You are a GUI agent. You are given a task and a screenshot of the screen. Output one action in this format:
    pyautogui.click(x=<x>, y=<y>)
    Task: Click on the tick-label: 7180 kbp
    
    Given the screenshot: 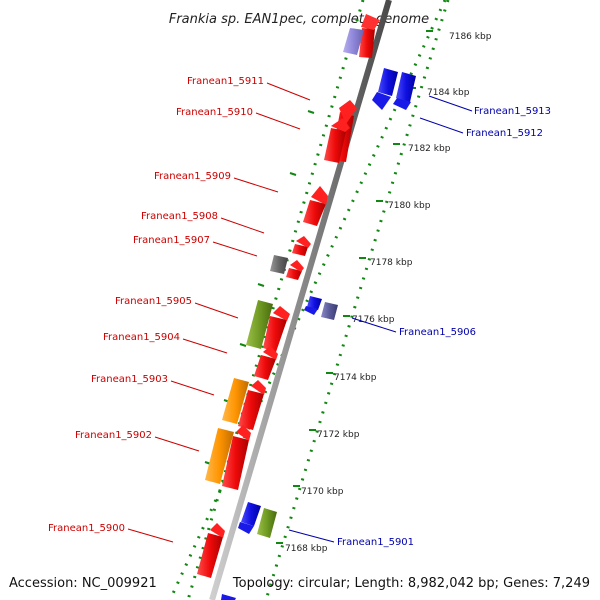 What is the action you would take?
    pyautogui.click(x=409, y=206)
    